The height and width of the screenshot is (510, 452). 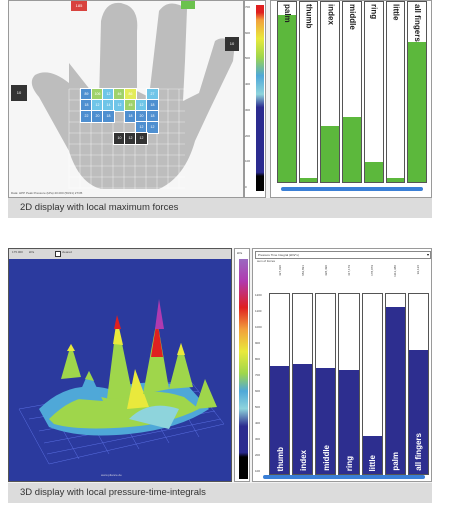 What do you see at coordinates (266, 261) in the screenshot?
I see `chart-subtitle: sum of forces` at bounding box center [266, 261].